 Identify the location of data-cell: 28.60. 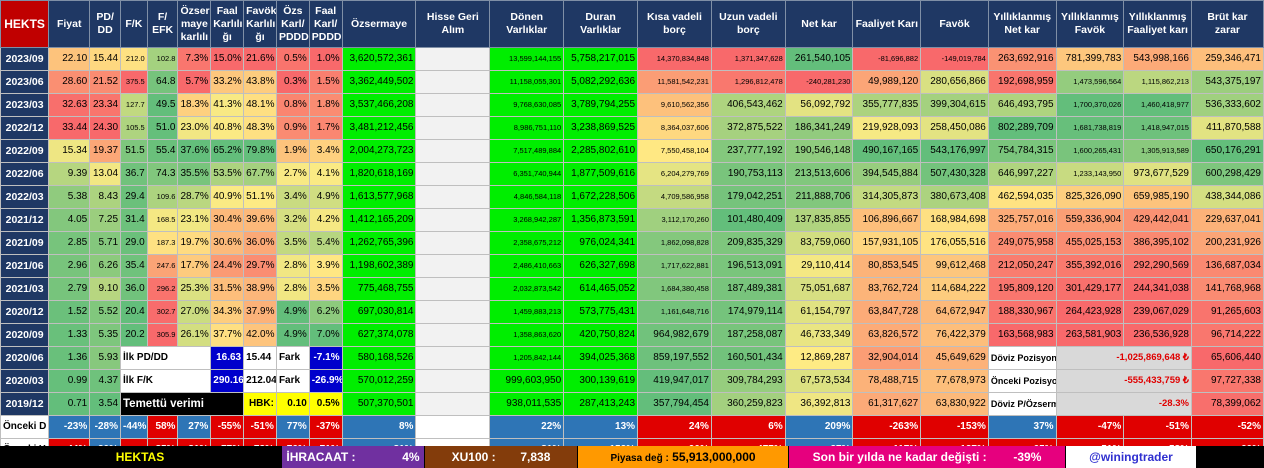
(69, 82).